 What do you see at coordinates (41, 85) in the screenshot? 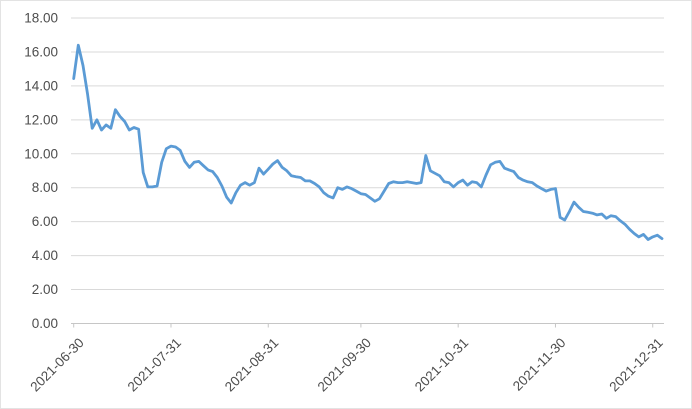
I see `y-axis-tick-label: 14.00` at bounding box center [41, 85].